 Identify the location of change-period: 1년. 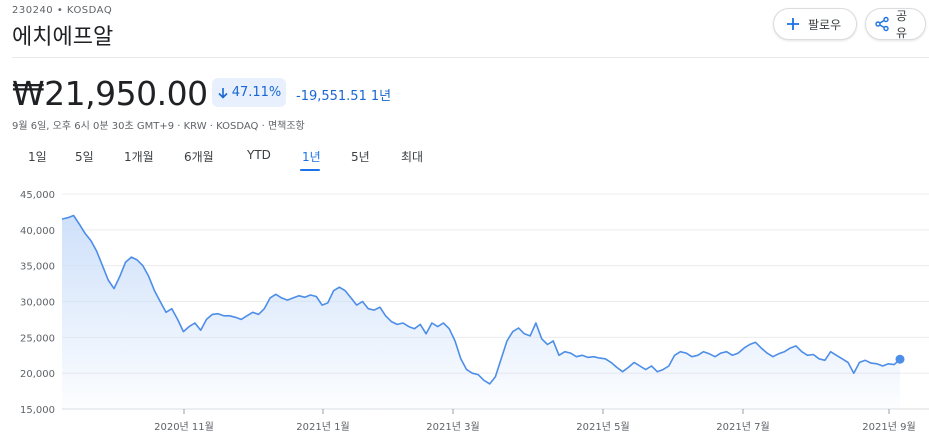
(381, 96).